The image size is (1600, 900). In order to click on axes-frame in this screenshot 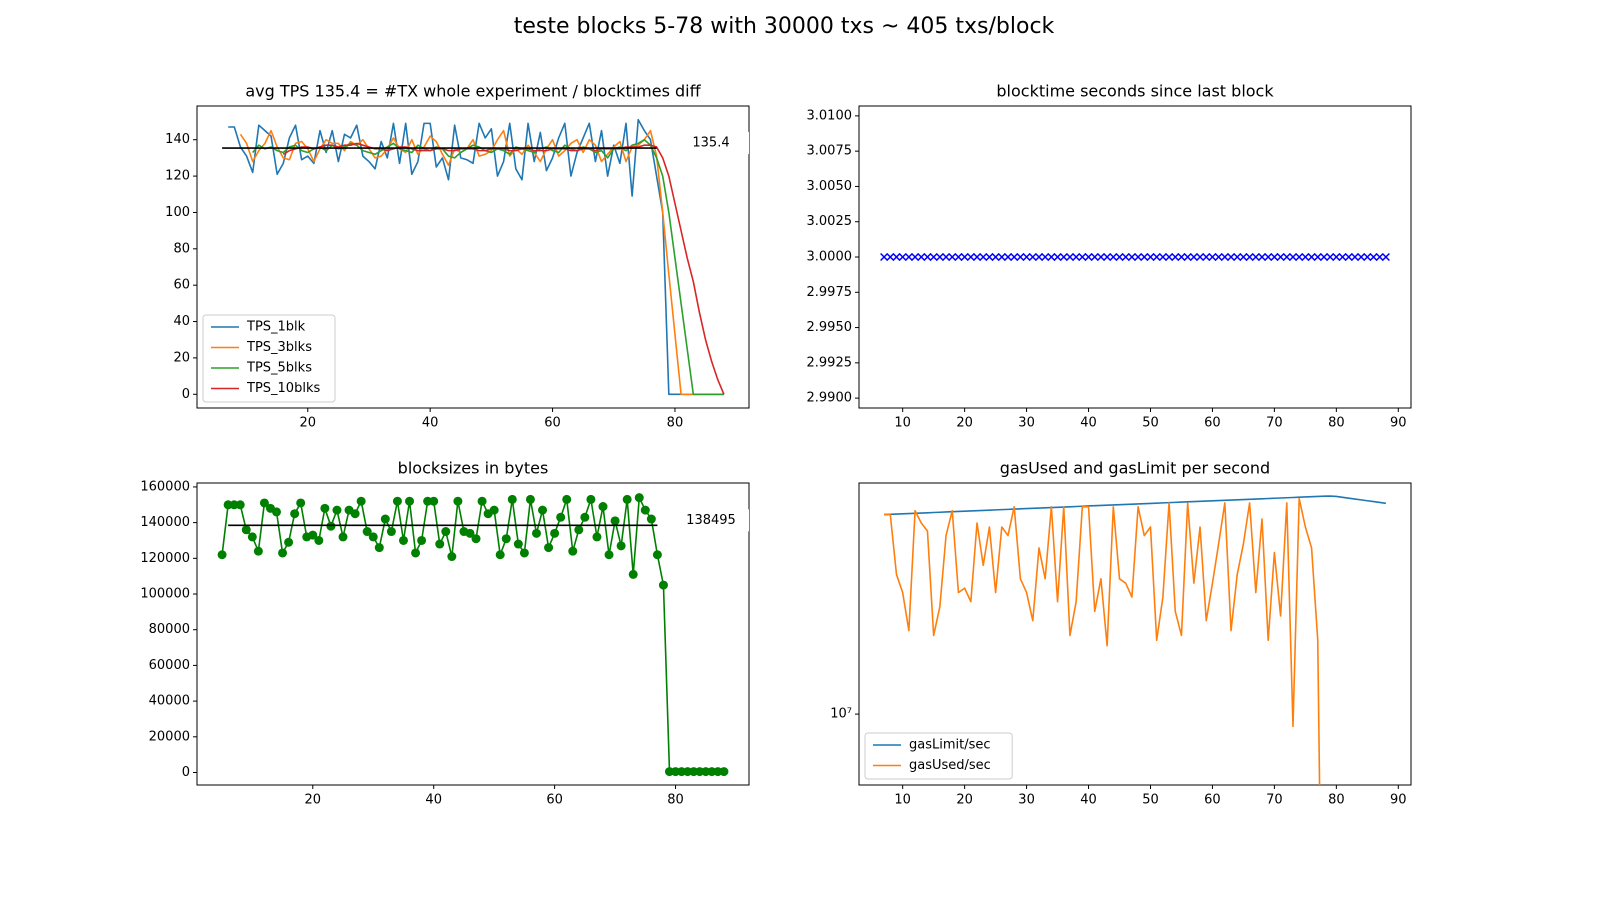, I will do `click(473, 634)`.